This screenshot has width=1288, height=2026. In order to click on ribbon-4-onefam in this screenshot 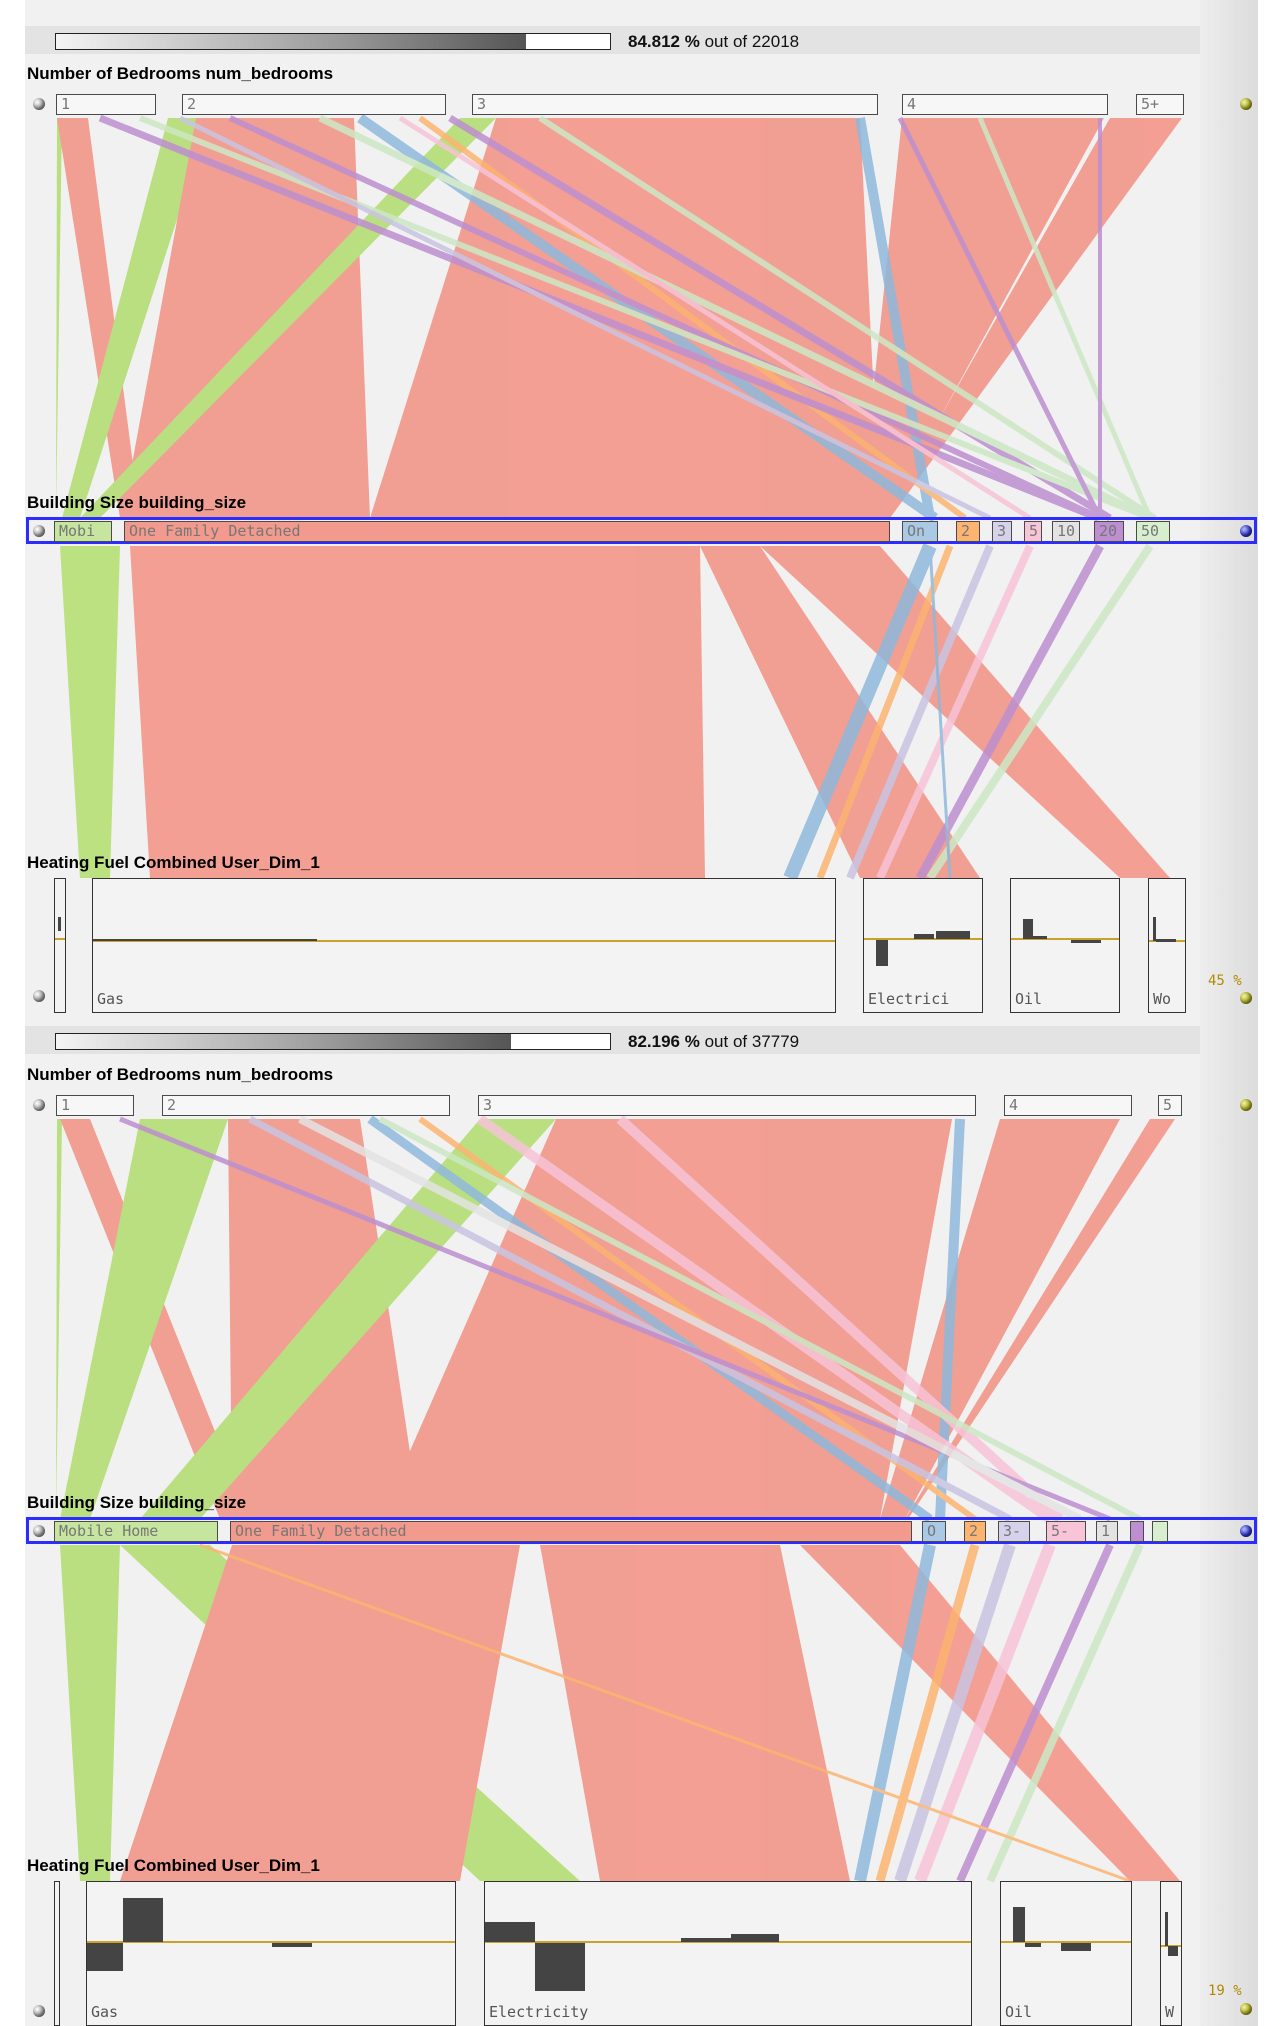, I will do `click(982, 318)`.